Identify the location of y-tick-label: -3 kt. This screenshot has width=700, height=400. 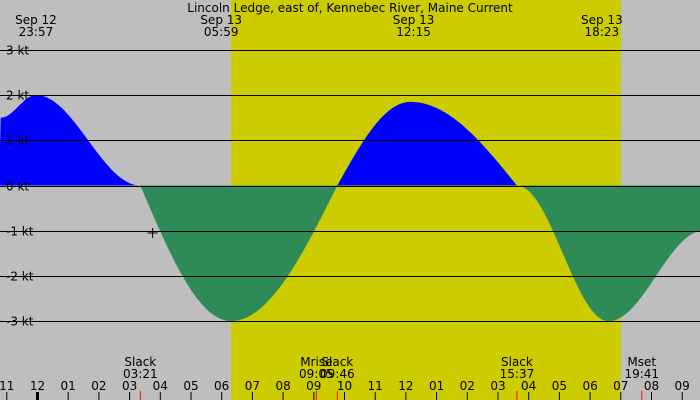
(20, 322).